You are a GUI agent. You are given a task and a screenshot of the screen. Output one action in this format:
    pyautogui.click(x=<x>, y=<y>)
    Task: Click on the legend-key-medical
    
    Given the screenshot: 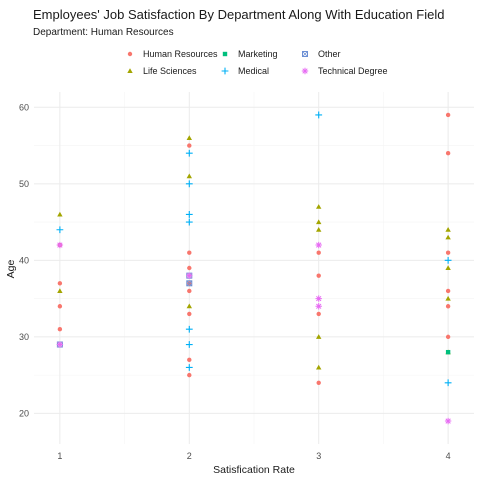 What is the action you would take?
    pyautogui.click(x=225, y=71)
    